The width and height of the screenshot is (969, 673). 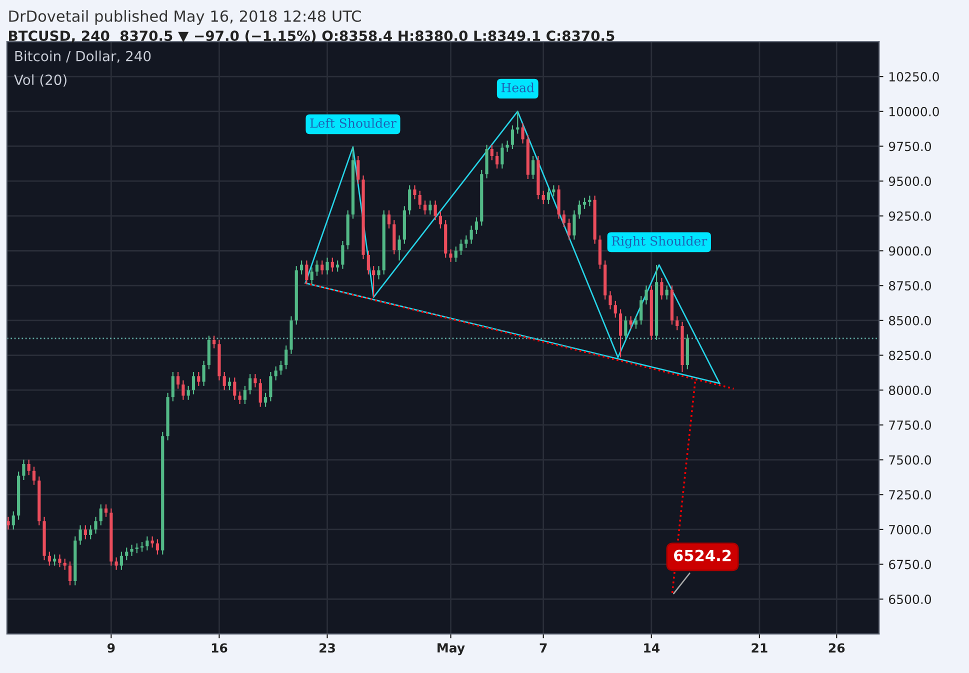 I want to click on y-tick-label: 9000.0, so click(x=910, y=251).